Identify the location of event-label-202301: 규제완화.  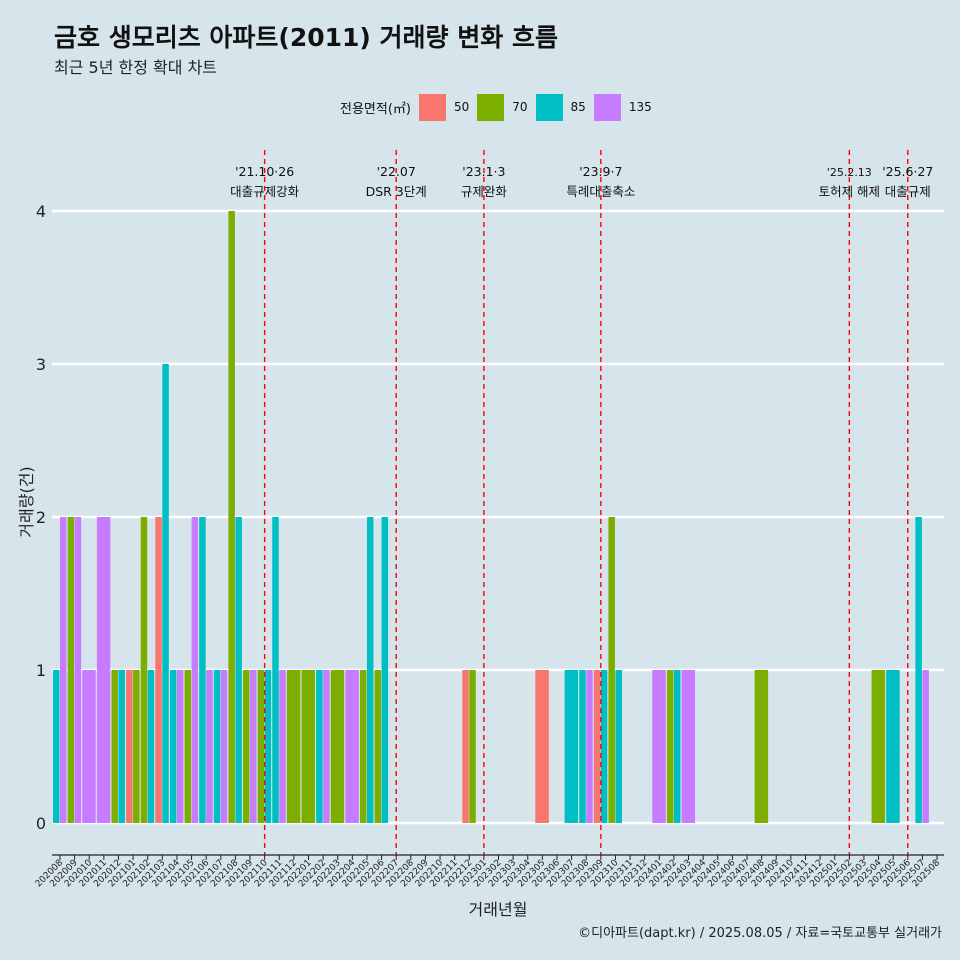
(484, 191).